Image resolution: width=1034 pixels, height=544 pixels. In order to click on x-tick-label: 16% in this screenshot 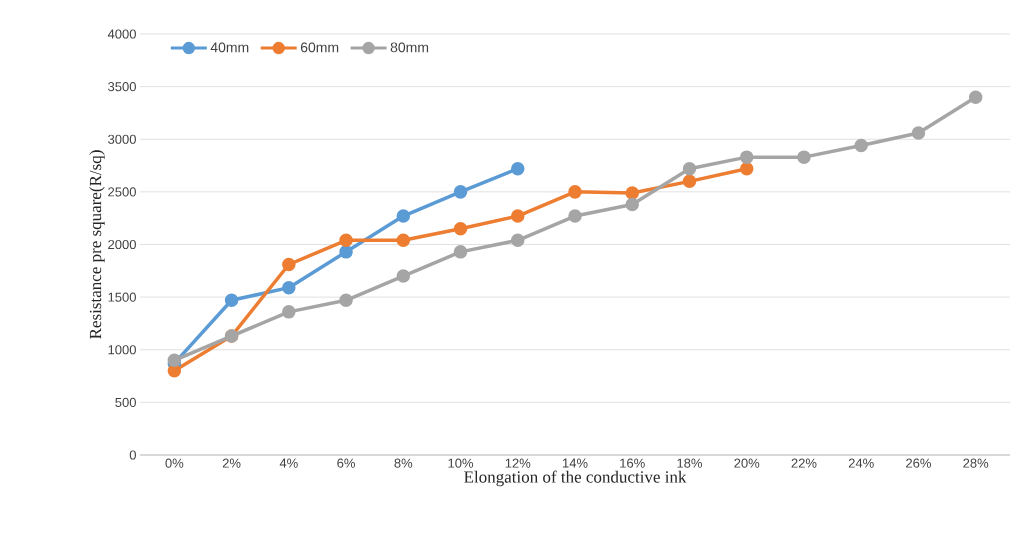, I will do `click(632, 463)`.